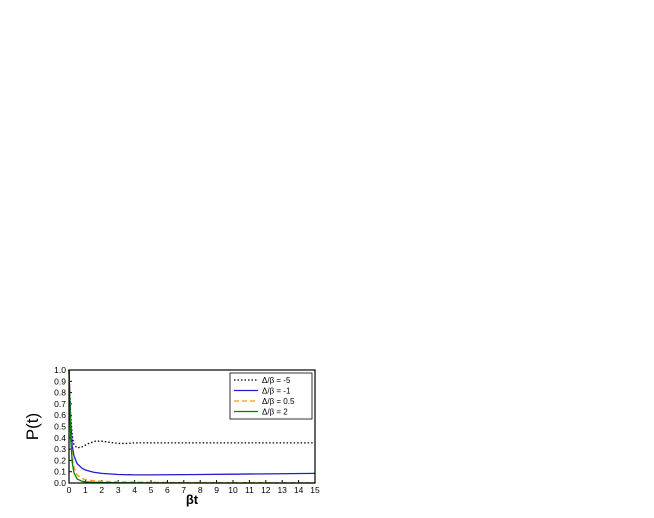  I want to click on x-tick-label: 2, so click(101, 490).